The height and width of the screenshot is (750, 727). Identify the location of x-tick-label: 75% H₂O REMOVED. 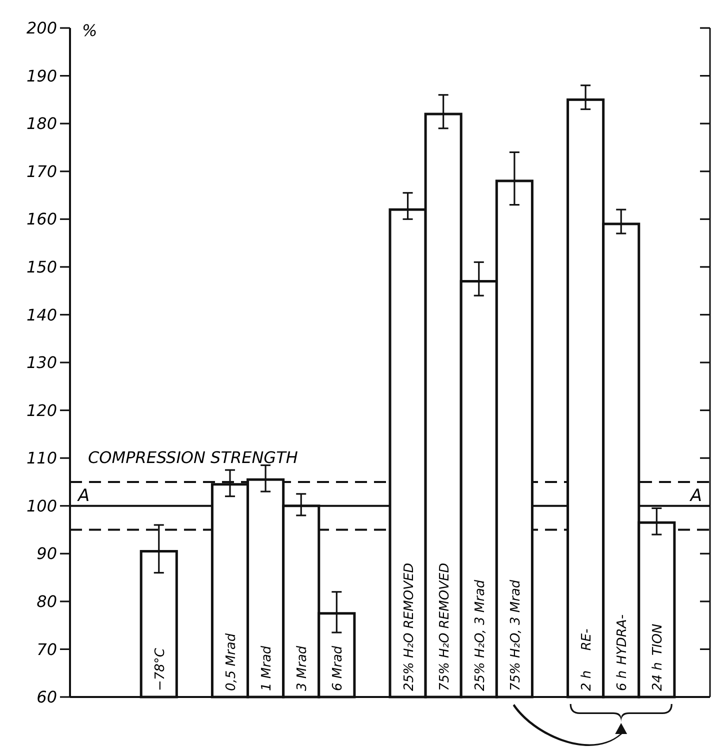
(444, 626).